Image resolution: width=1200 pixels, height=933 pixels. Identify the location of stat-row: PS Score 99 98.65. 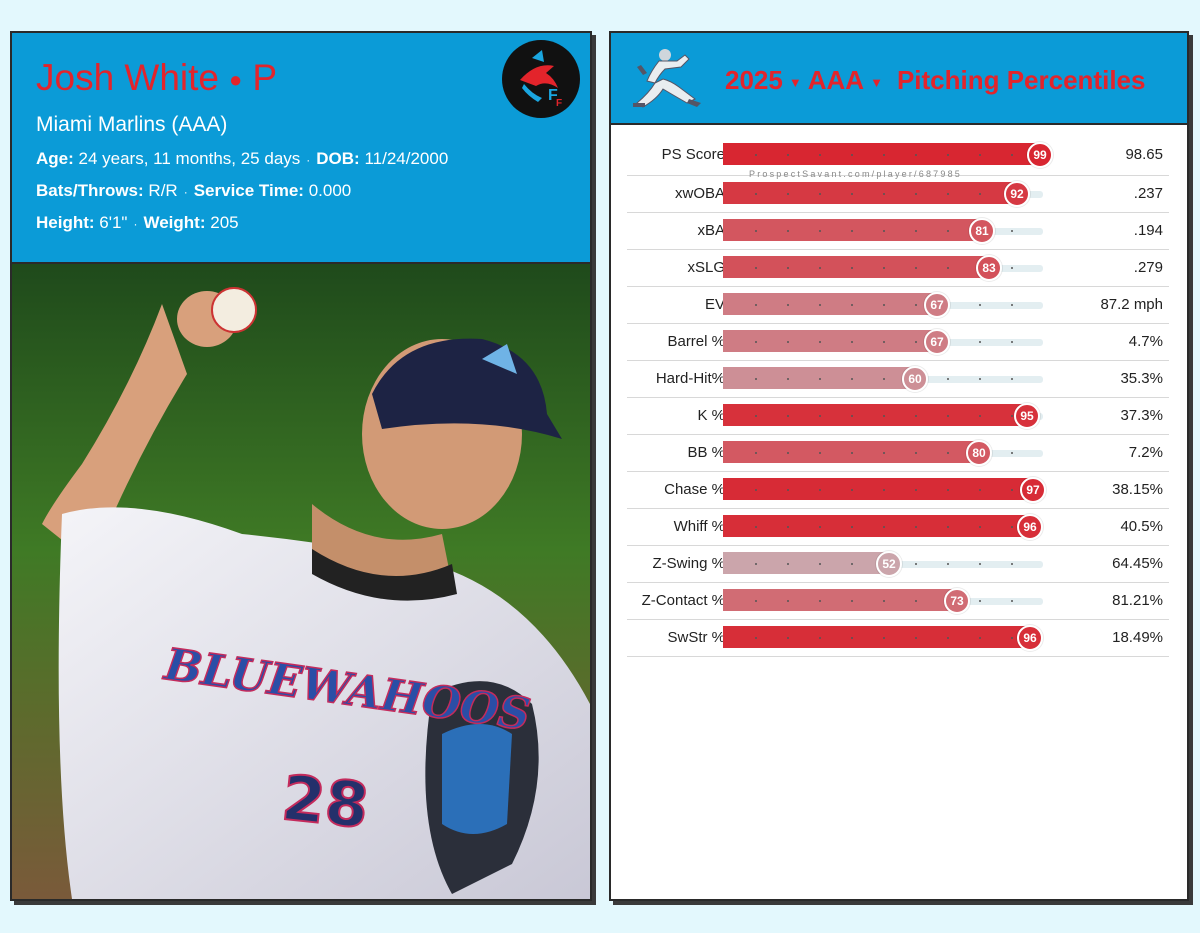
(898, 156).